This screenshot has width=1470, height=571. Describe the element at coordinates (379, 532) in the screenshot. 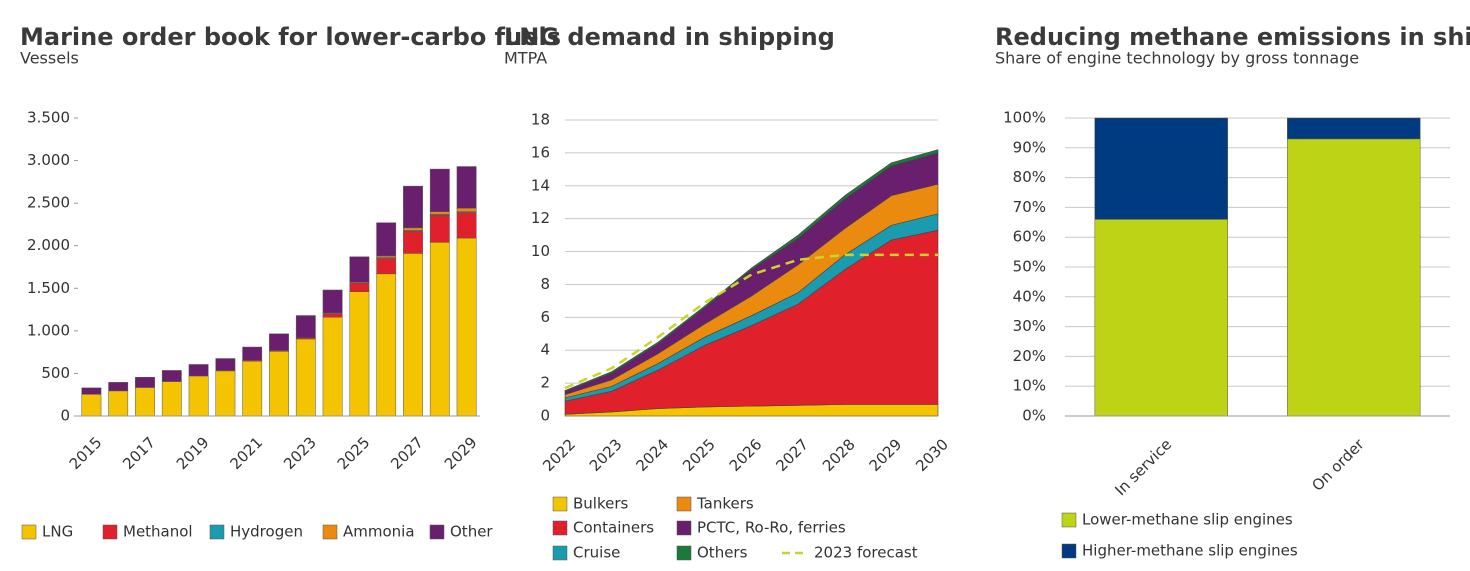

I see `legend-label: Ammonia` at that location.